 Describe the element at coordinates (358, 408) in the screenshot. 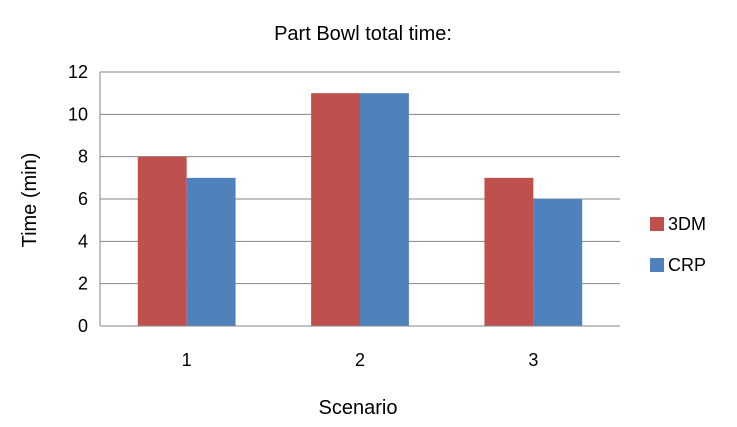

I see `x-axis-label: Scenario` at that location.